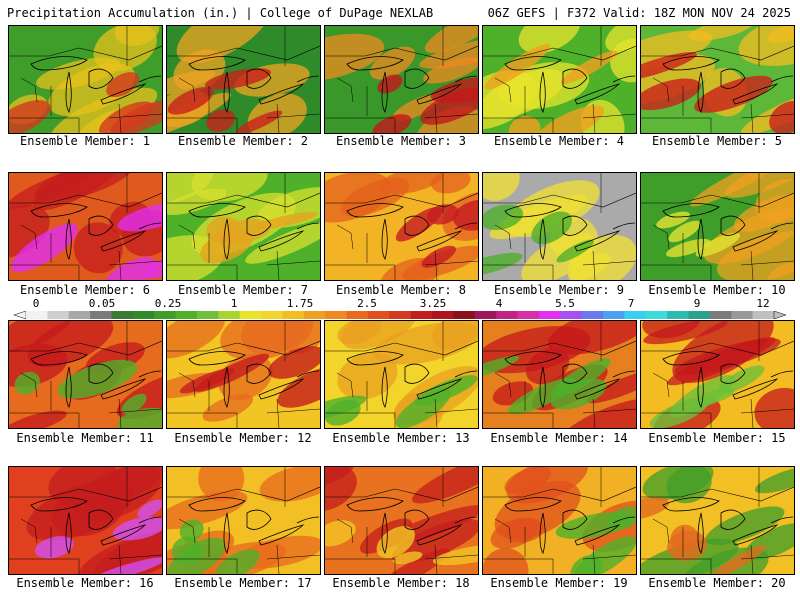 The height and width of the screenshot is (600, 800). What do you see at coordinates (85, 290) in the screenshot?
I see `ensemble-member-label: Ensemble Member: 6` at bounding box center [85, 290].